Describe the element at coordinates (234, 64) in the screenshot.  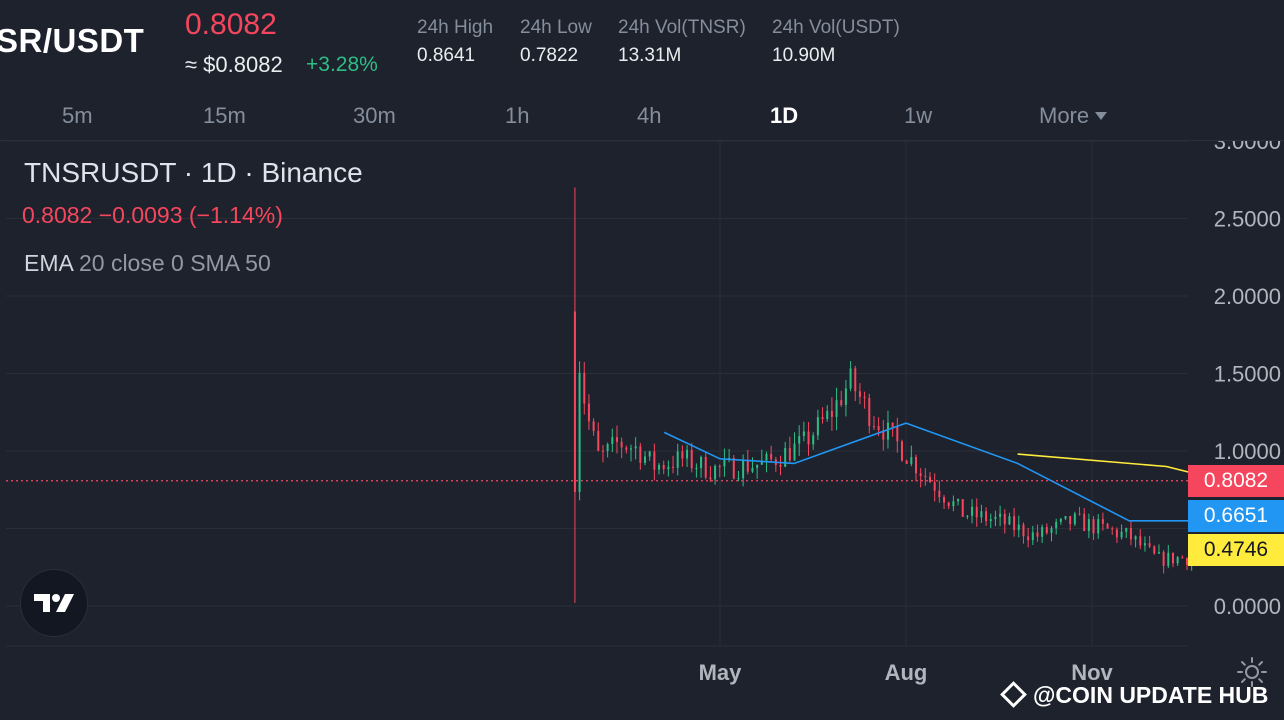
I see `usd-price: ≈ $0.8082` at that location.